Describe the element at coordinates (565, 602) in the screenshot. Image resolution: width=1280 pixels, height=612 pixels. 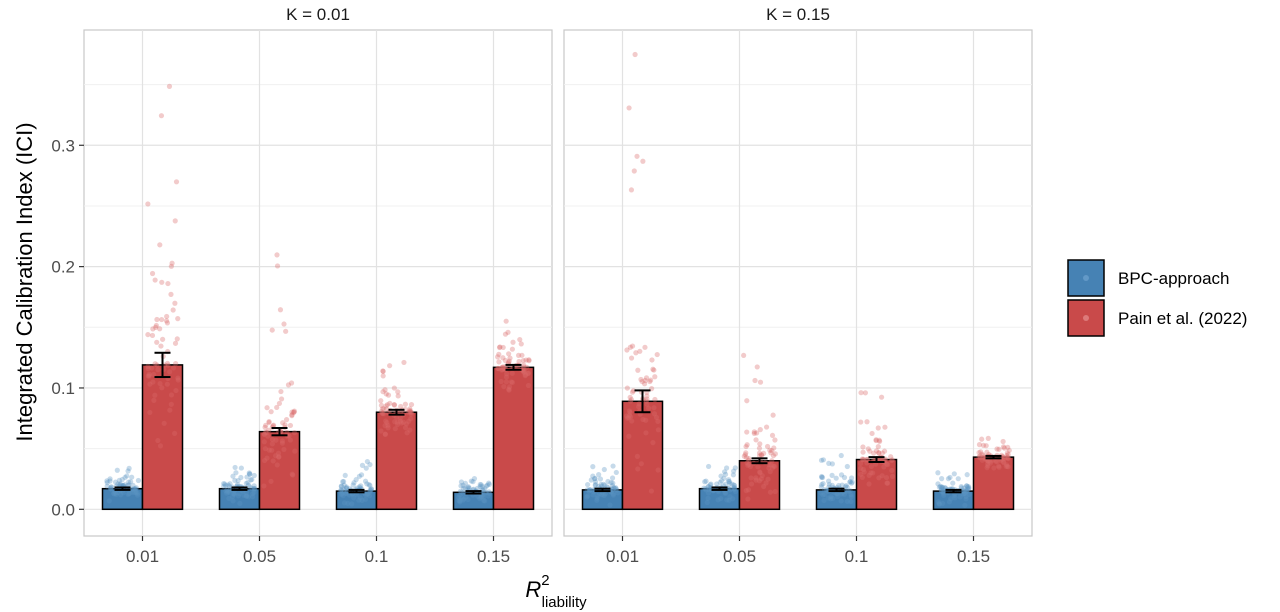
I see `x-axis-title-subscript: liability` at that location.